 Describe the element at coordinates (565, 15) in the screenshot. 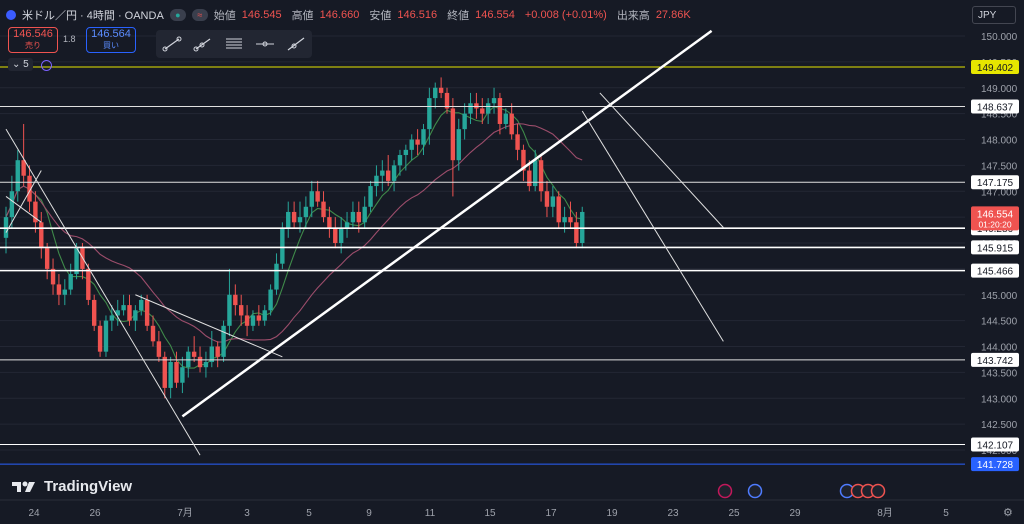

I see `change-value: +0.008 (+0.01%)` at that location.